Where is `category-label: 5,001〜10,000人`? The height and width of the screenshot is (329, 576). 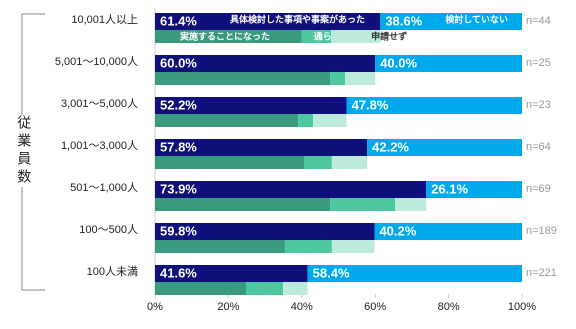 category-label: 5,001〜10,000人 is located at coordinates (96, 61).